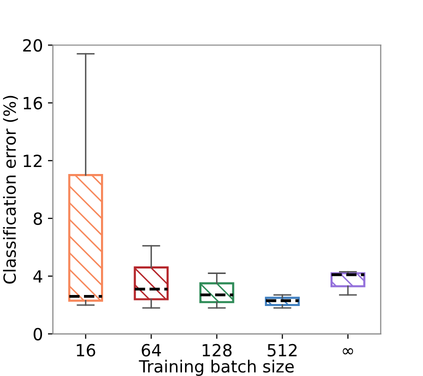  I want to click on y-tick-label: 8, so click(38, 218).